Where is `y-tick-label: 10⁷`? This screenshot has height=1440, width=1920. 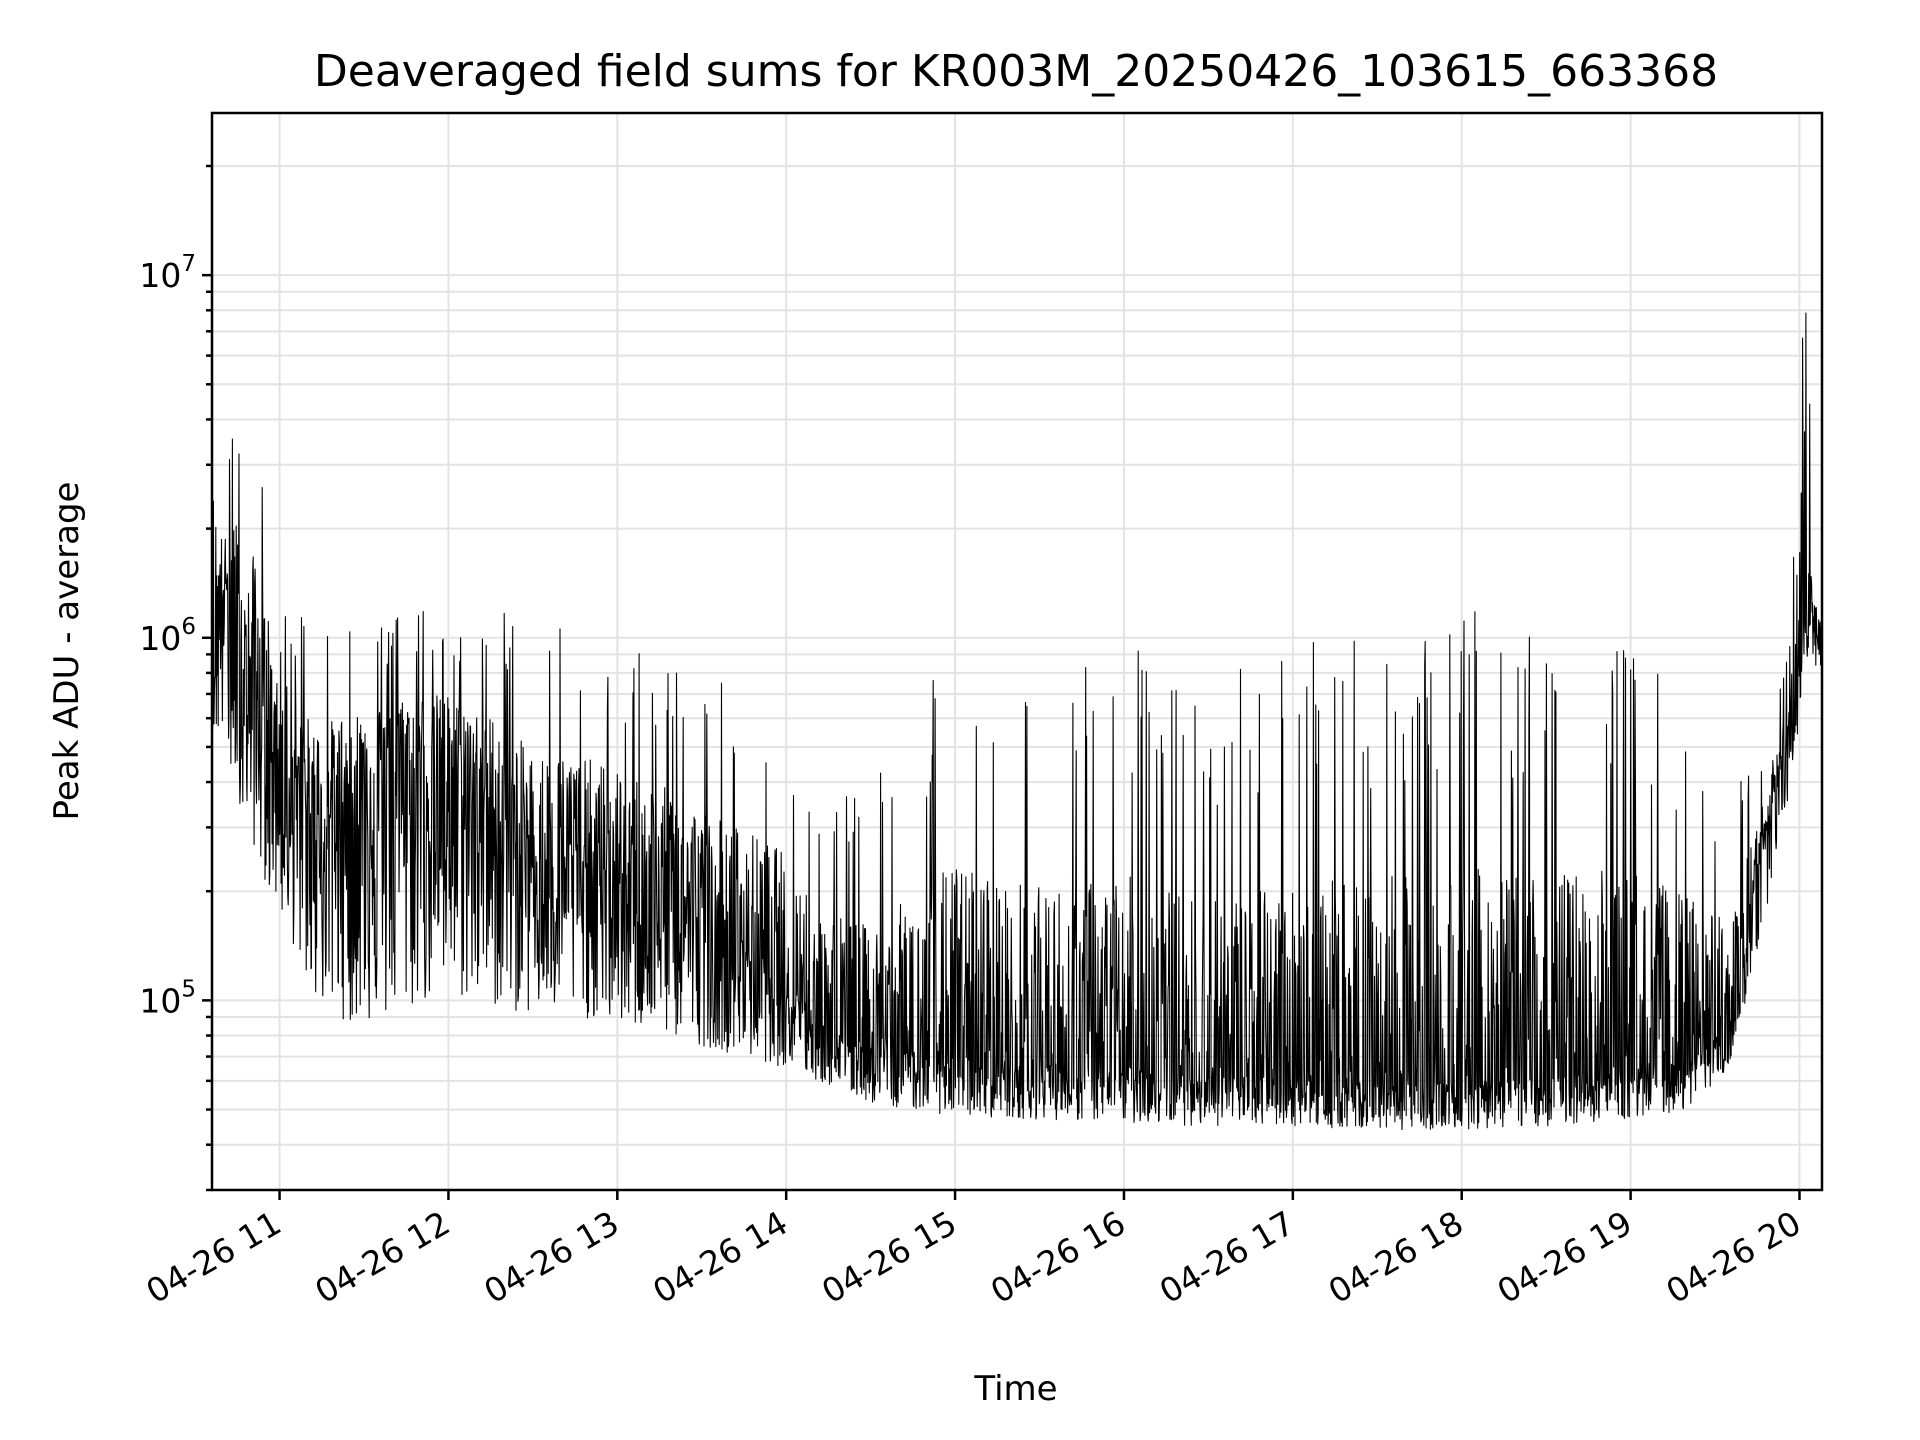
y-tick-label: 10⁷ is located at coordinates (167, 273).